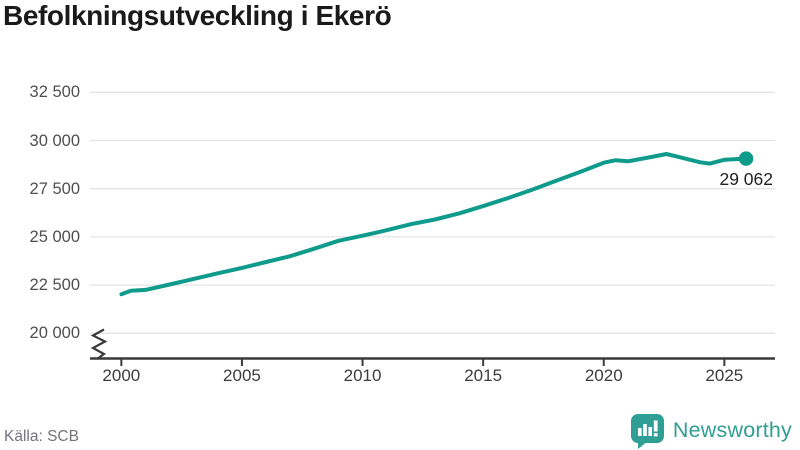 This screenshot has width=800, height=450. I want to click on end-point-marker, so click(746, 158).